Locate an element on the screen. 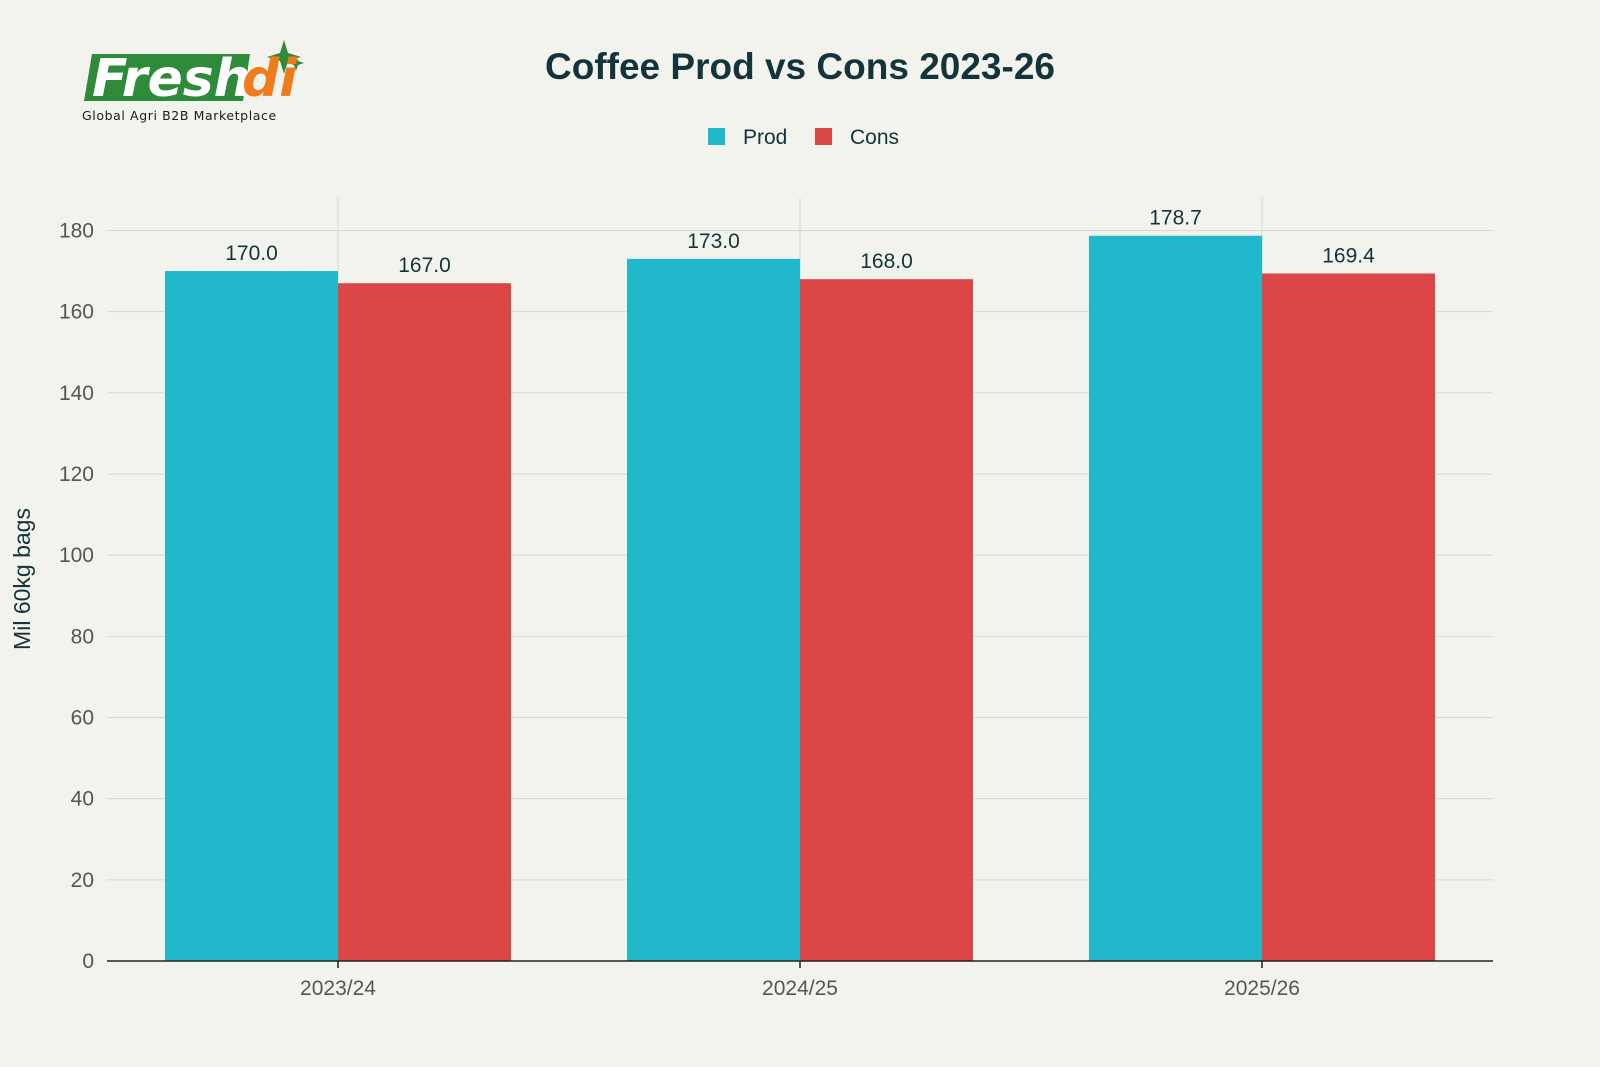  logo-star-icon is located at coordinates (284, 57).